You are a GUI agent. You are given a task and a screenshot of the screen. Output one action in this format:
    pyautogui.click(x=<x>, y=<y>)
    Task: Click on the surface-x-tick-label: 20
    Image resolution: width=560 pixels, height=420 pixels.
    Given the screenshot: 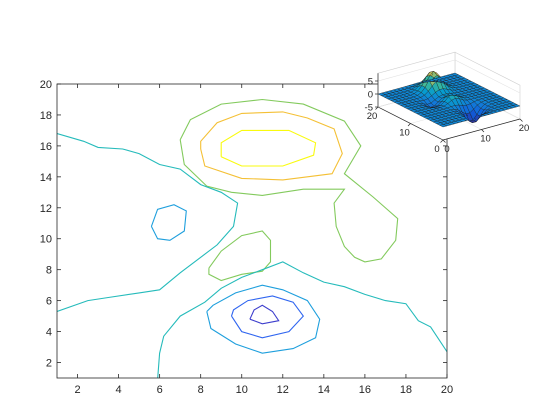 What is the action you would take?
    pyautogui.click(x=524, y=128)
    